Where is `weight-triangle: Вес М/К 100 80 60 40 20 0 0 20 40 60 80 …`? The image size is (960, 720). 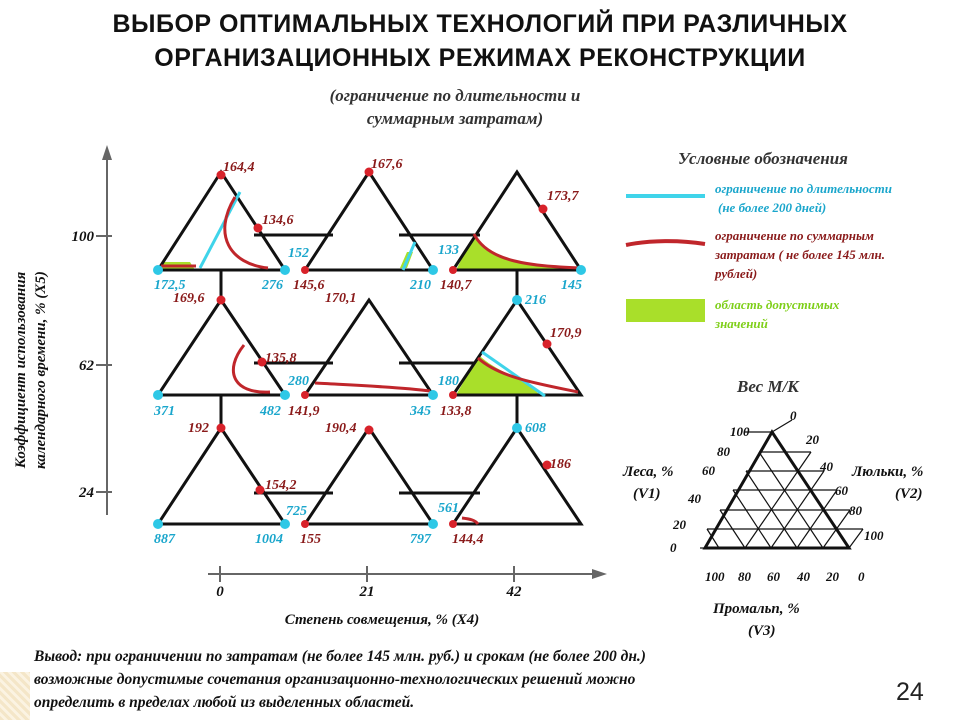
weight-triangle: Вес М/К 100 80 60 40 20 0 0 20 40 60 80 … is located at coordinates (772, 508).